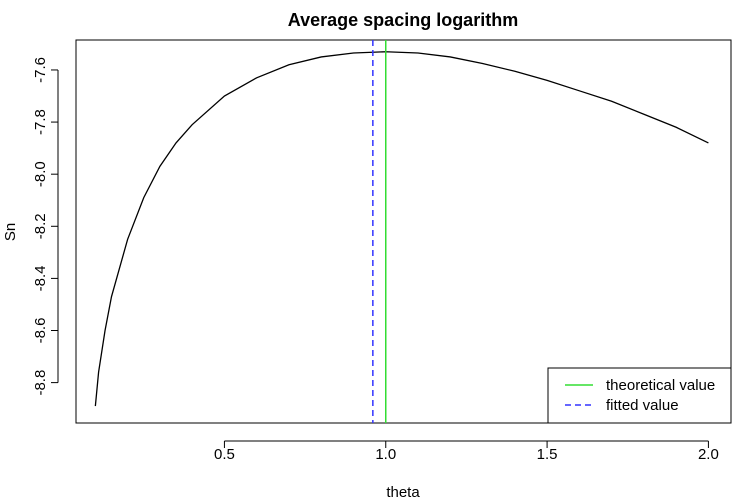  Describe the element at coordinates (40, 226) in the screenshot. I see `y-tick-label: -8.2` at that location.